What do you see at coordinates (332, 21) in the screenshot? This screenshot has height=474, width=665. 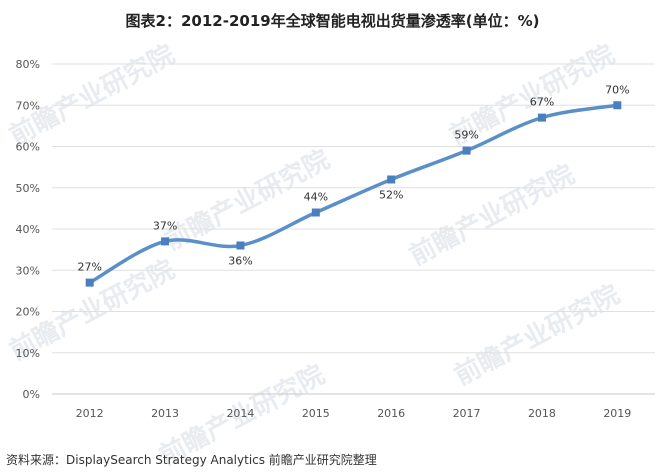 I see `chart-title: 图表2：2012-2019年全球智能电视出货量渗透率(单位：%)` at bounding box center [332, 21].